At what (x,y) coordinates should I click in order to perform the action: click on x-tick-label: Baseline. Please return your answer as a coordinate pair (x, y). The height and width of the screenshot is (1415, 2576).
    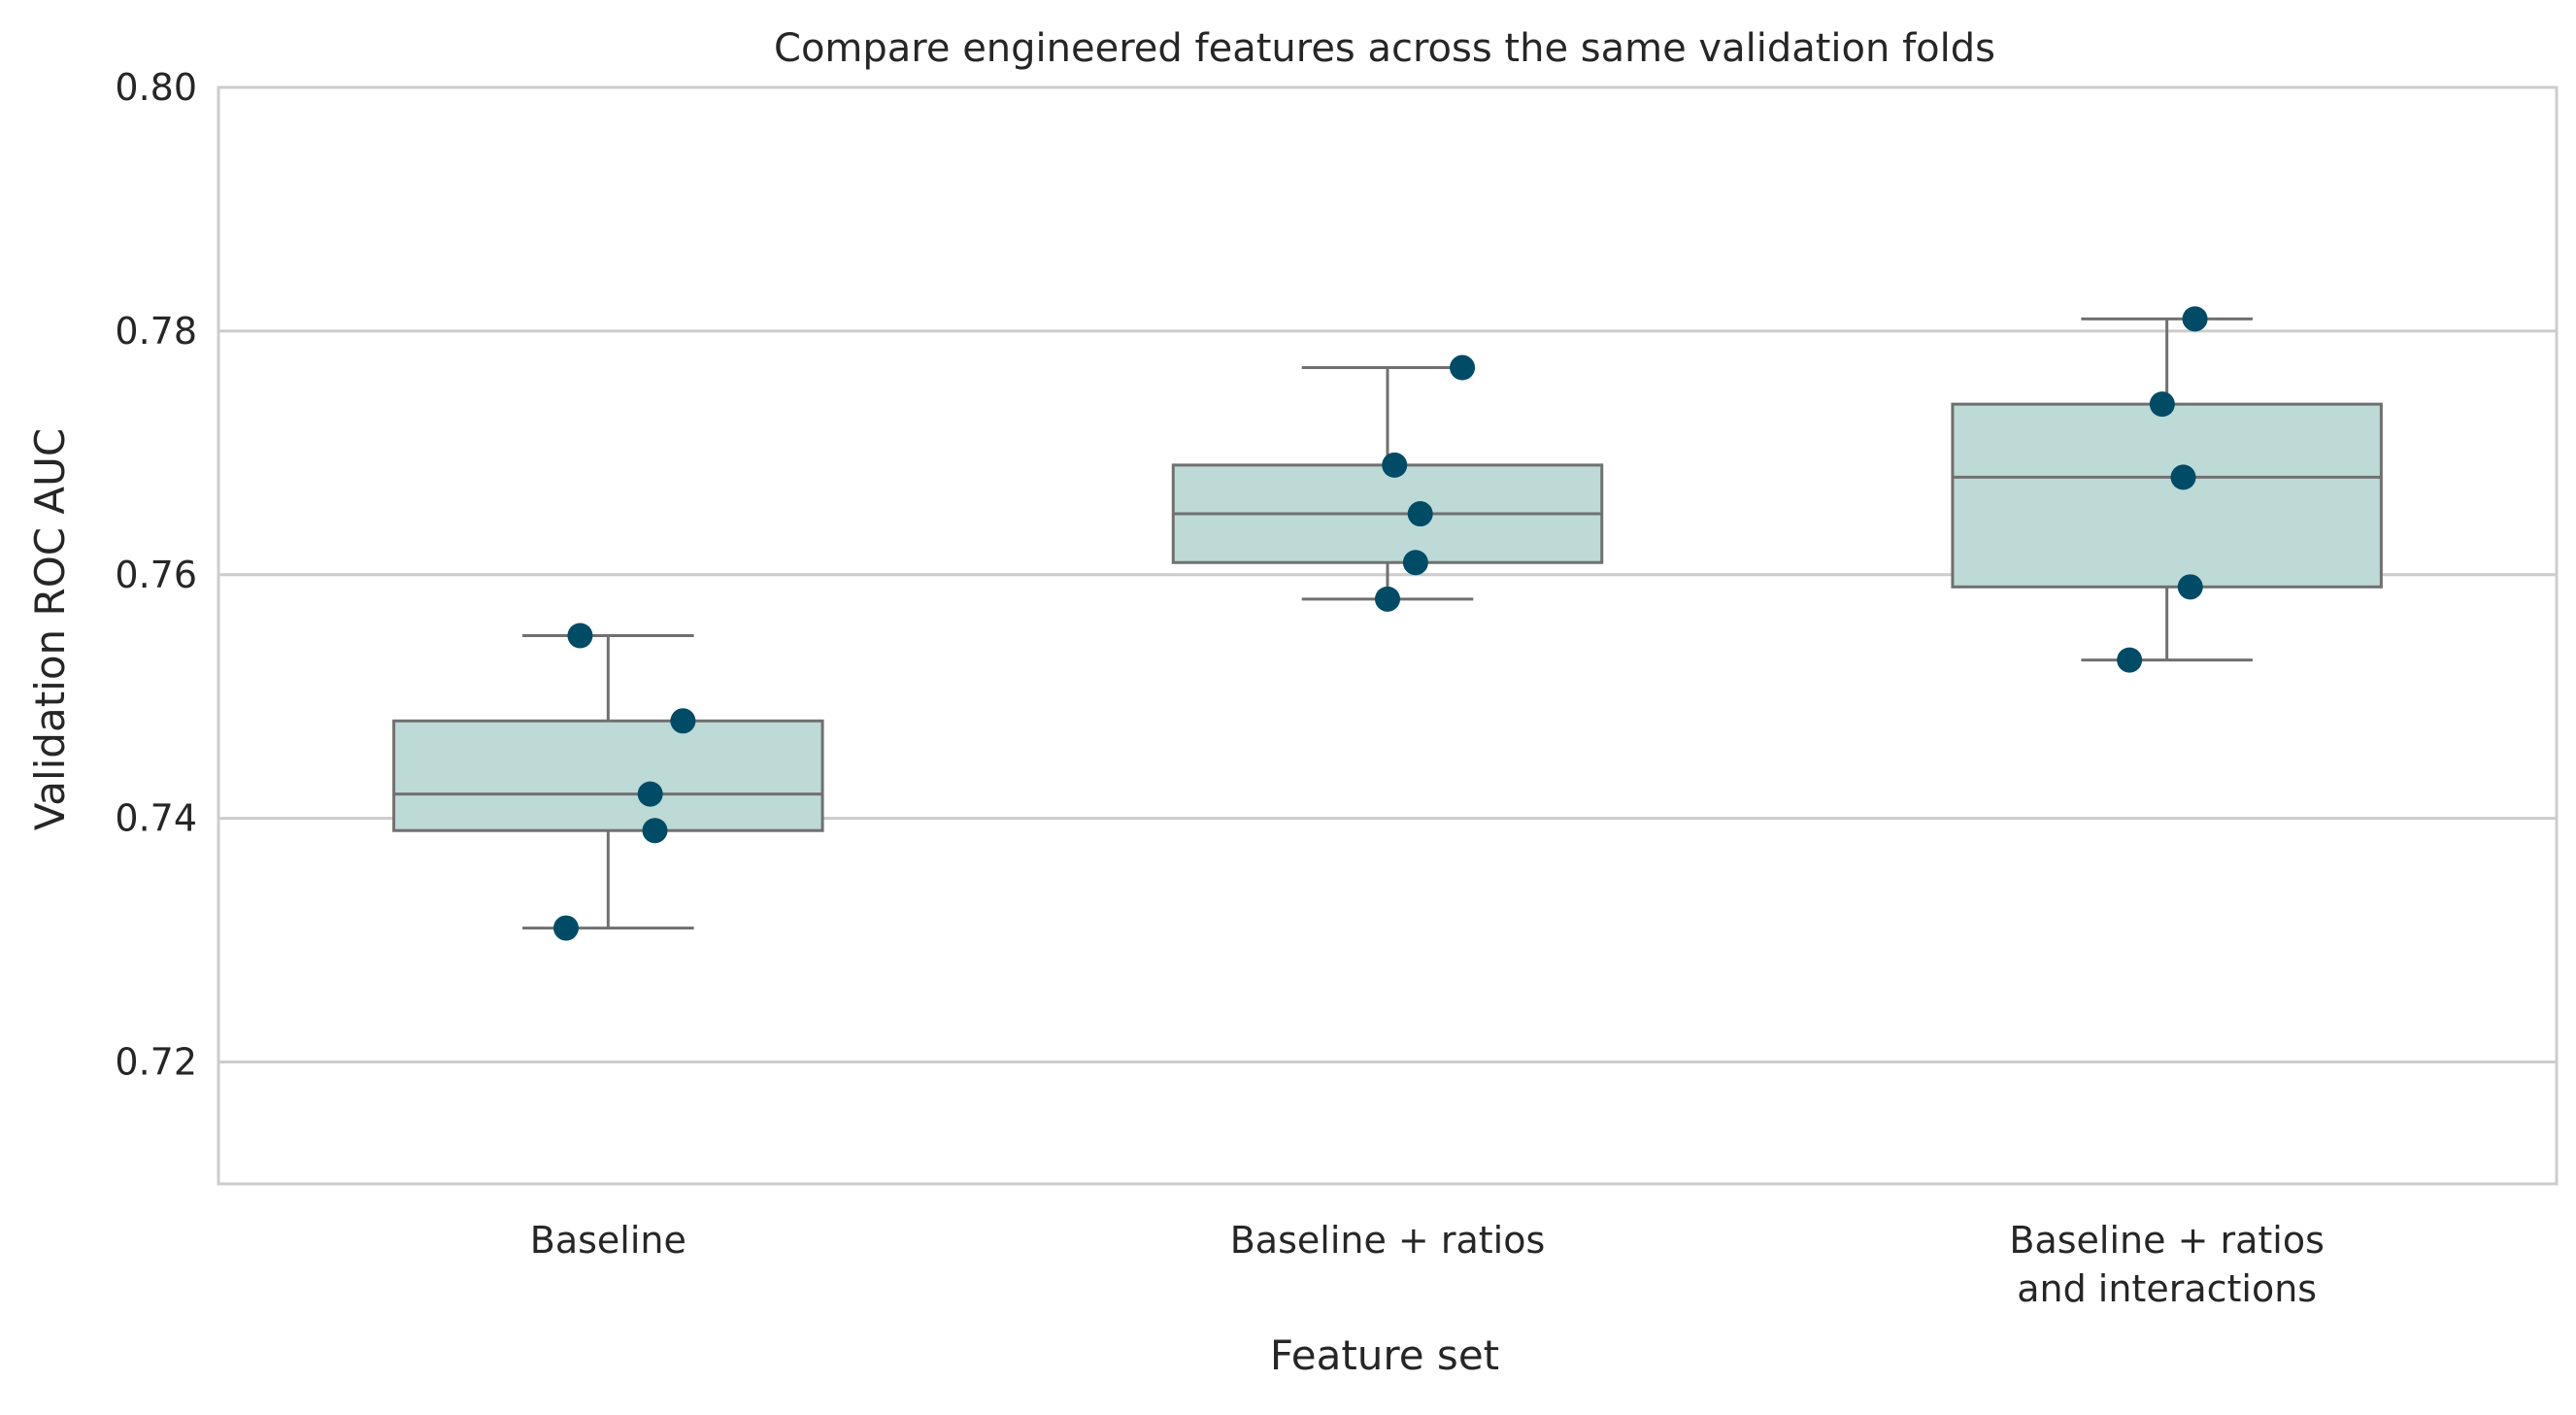
    Looking at the image, I should click on (608, 1240).